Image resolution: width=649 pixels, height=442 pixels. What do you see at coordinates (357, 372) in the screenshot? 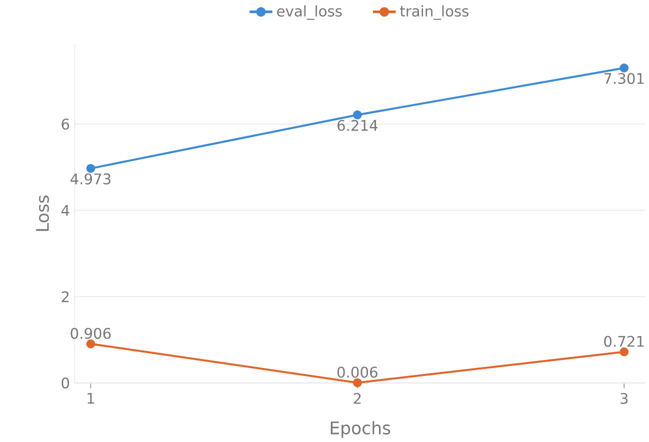
I see `data-label: 0.006` at bounding box center [357, 372].